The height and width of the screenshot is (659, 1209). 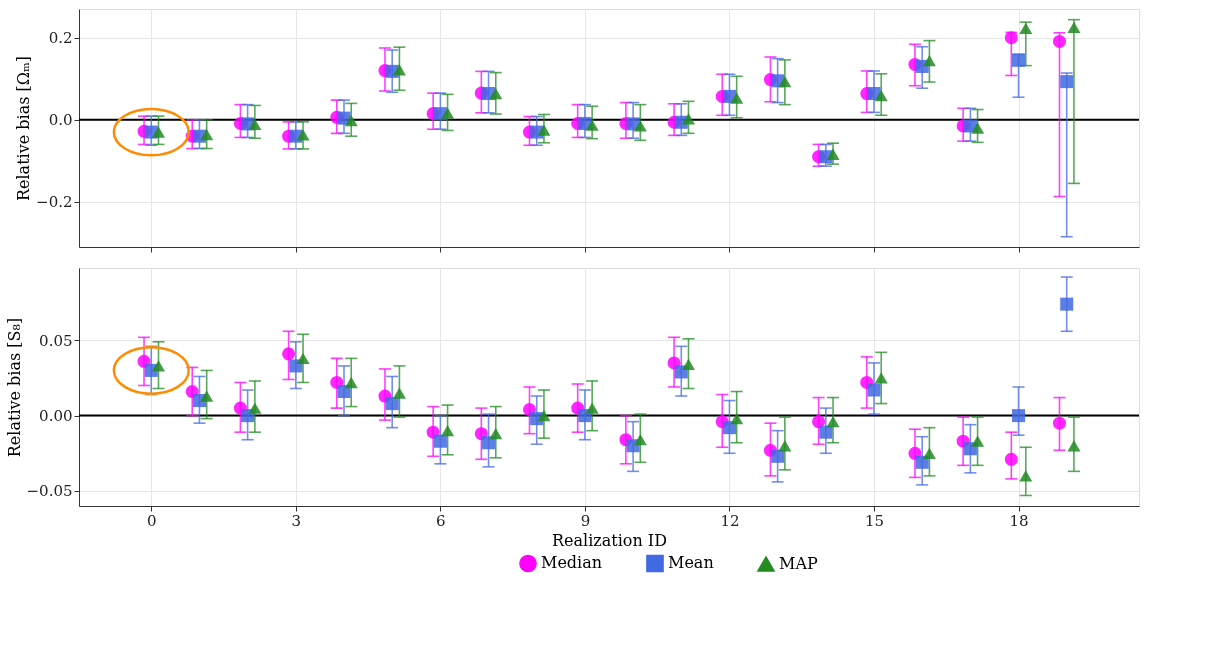 I want to click on y-tick-label: 0.00, so click(x=56, y=416).